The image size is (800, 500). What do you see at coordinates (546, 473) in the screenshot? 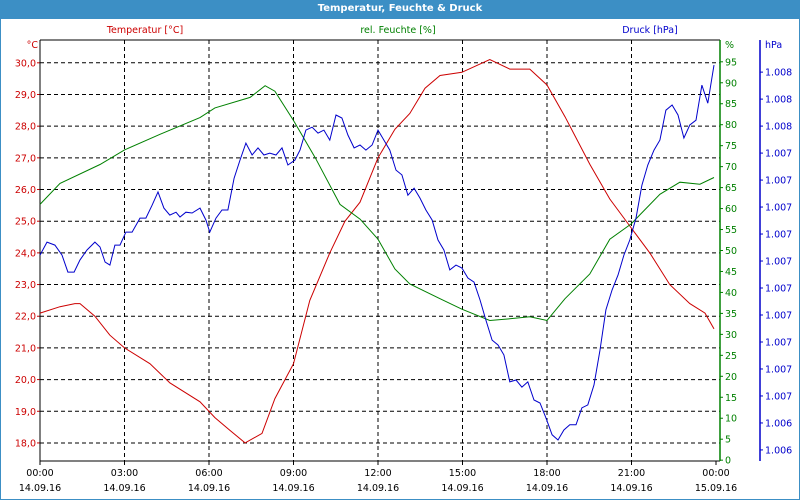
I see `tick-label-time: 18:00` at bounding box center [546, 473].